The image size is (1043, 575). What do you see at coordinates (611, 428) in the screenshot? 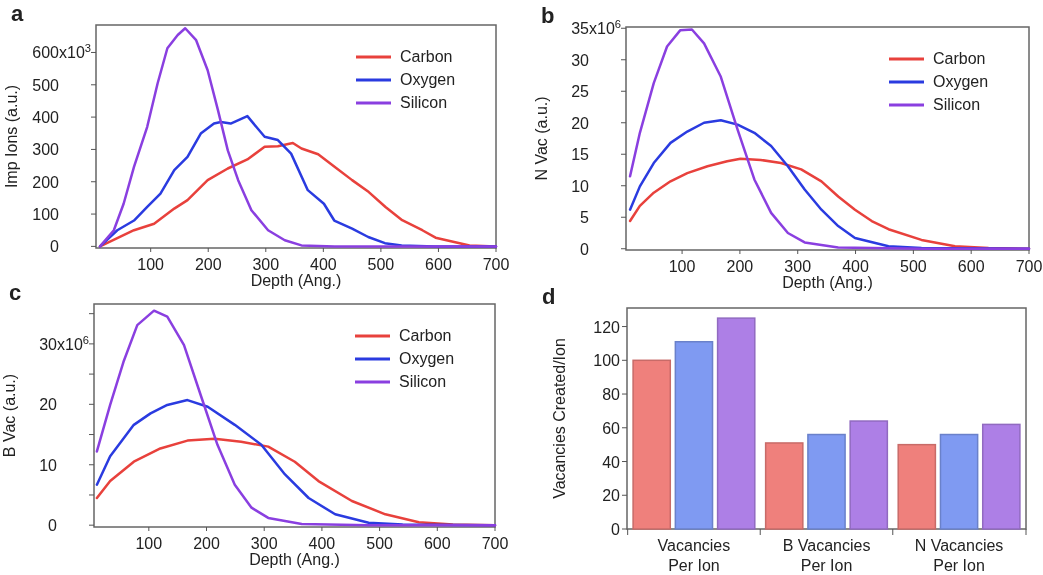
I see `y-tick-label: 60` at bounding box center [611, 428].